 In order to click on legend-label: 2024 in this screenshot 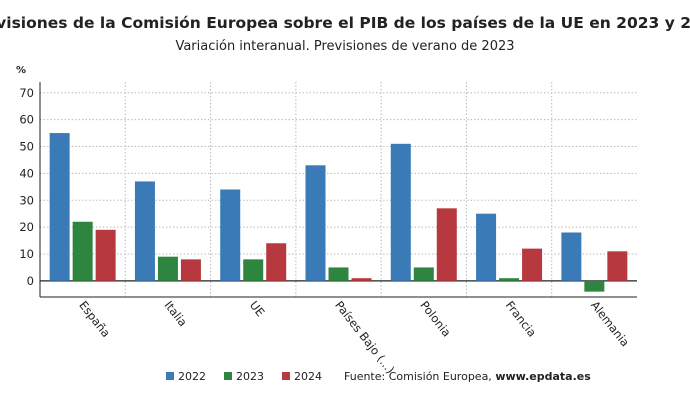, I will do `click(308, 376)`.